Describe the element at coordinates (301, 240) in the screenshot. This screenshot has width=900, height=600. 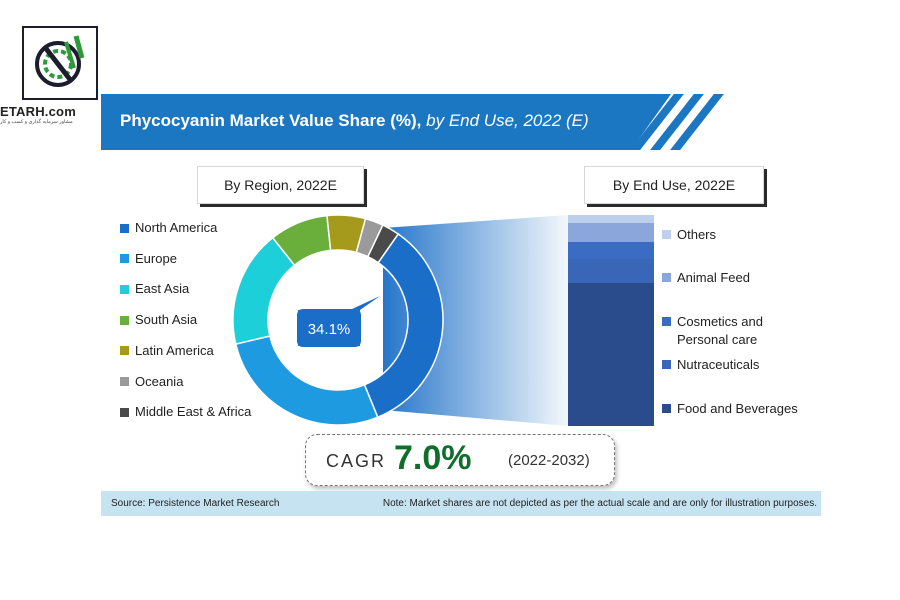
I see `donut-slice-south-asia` at that location.